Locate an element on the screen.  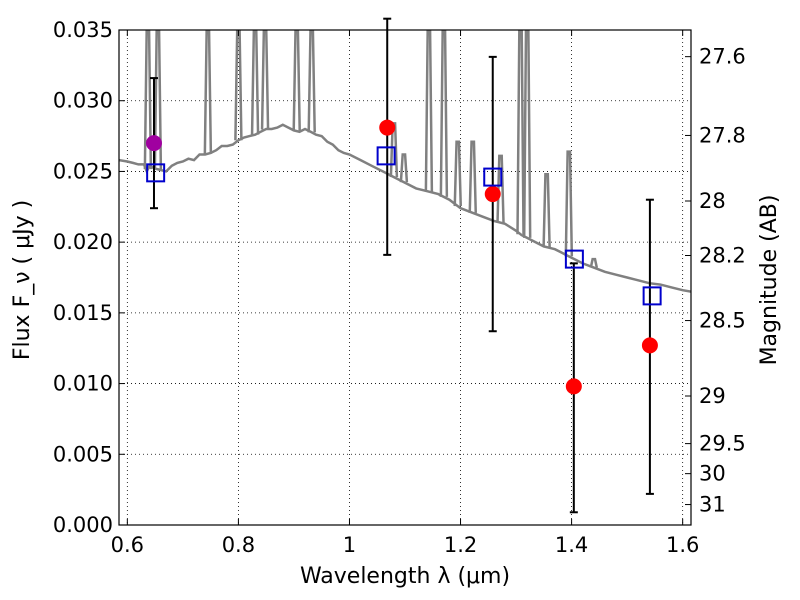
y-axis-label: Flux F_ν ( μJy ) is located at coordinates (22, 280).